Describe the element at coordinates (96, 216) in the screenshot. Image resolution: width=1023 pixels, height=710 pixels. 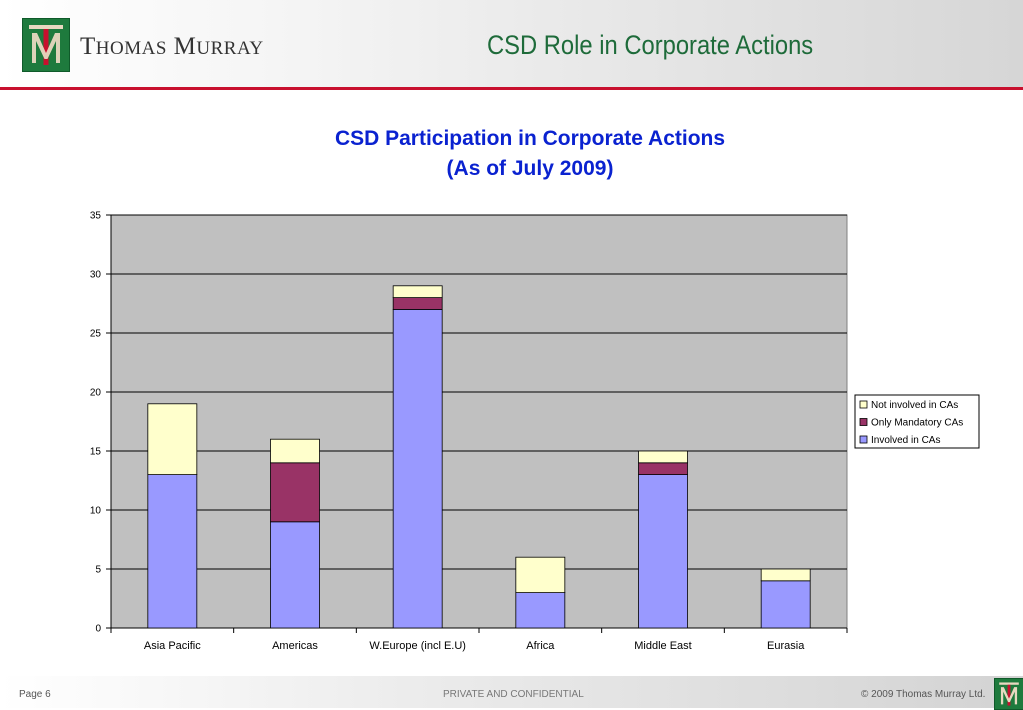
I see `y-tick-label: 35` at that location.